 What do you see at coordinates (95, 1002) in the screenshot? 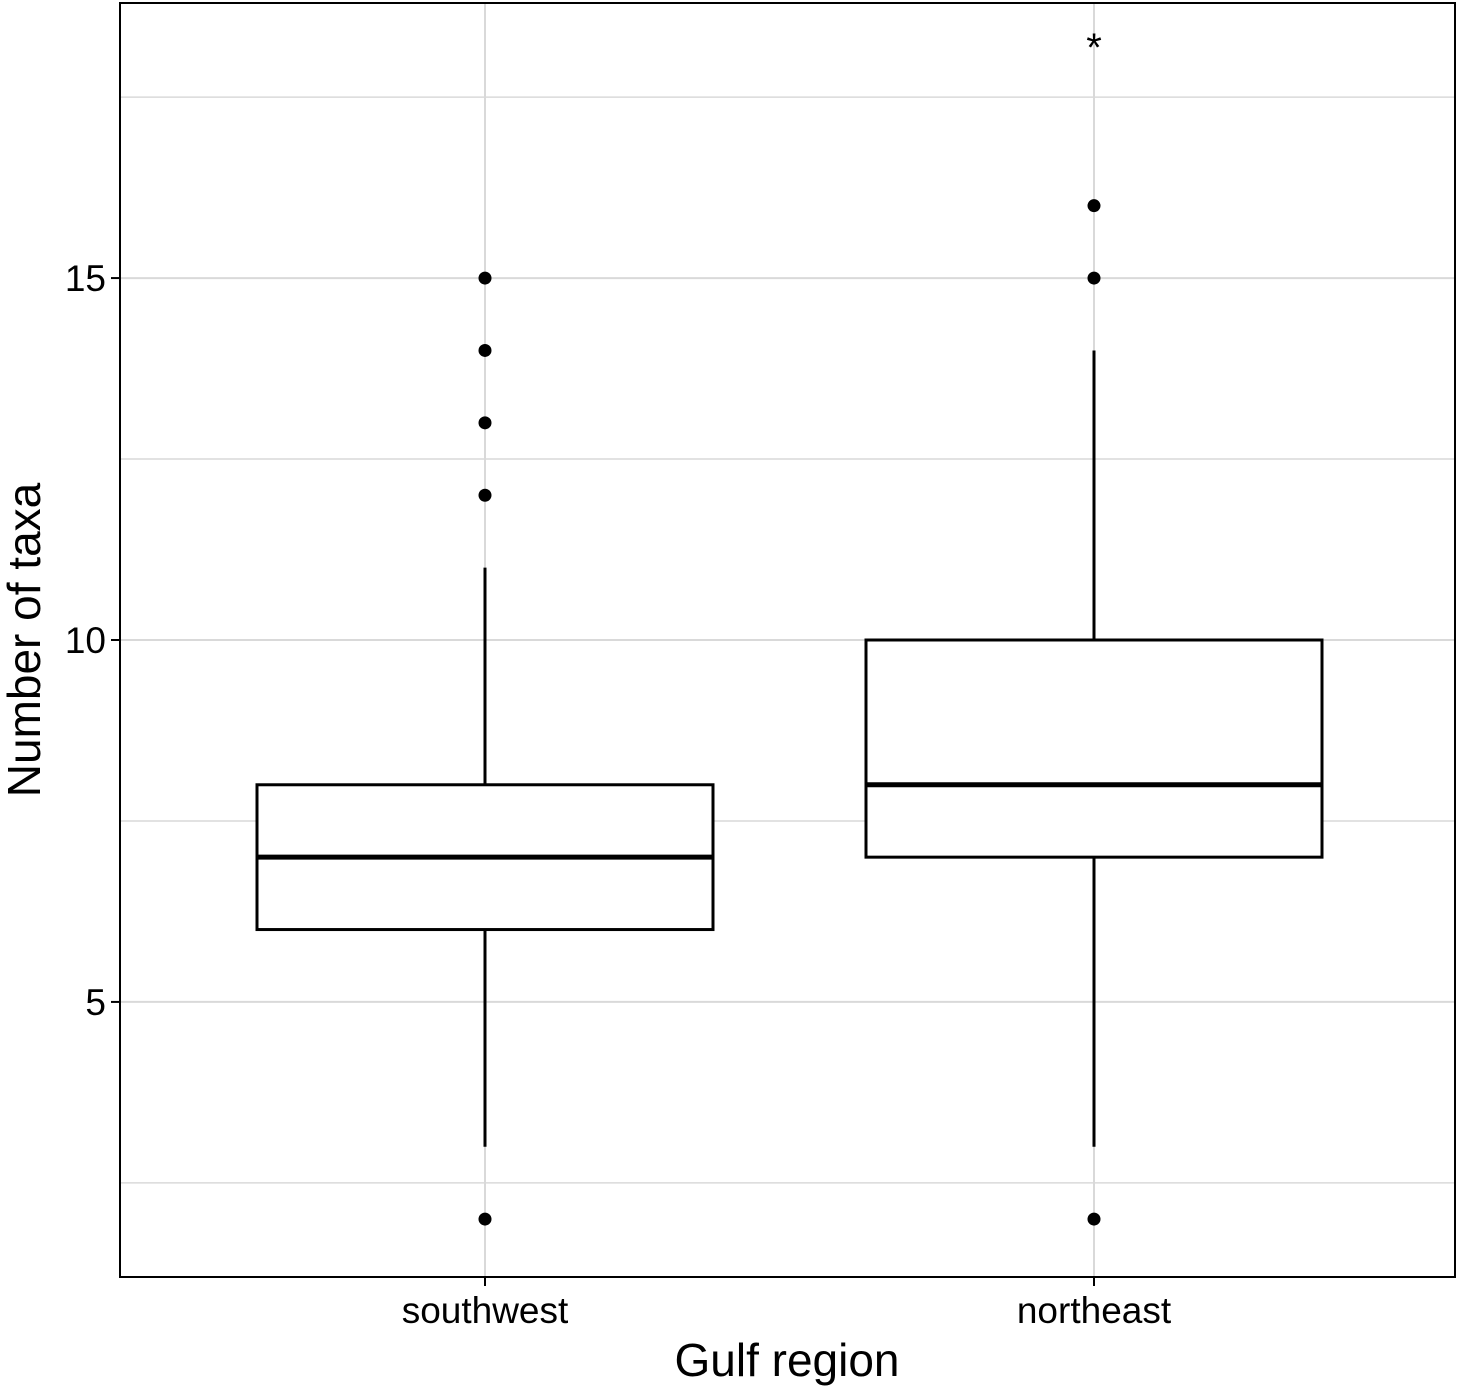
I see `y-tick-label: 5` at bounding box center [95, 1002].